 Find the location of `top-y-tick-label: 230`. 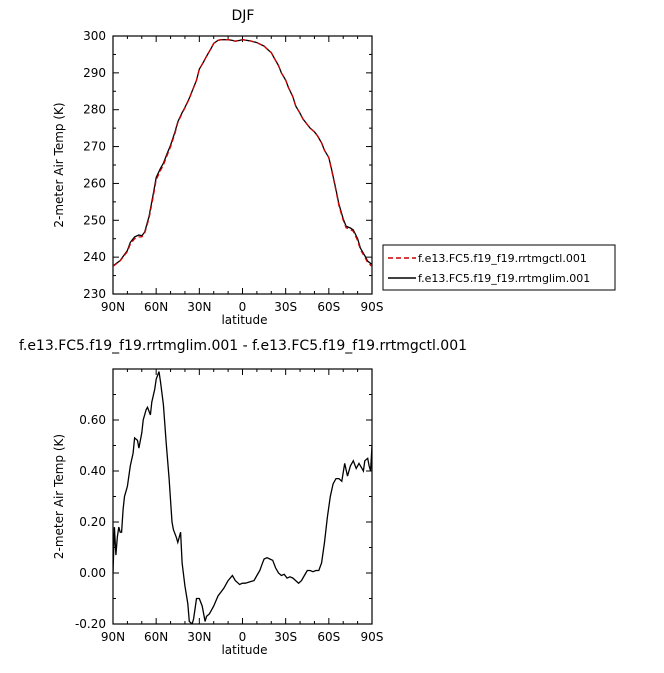

top-y-tick-label: 230 is located at coordinates (94, 294).